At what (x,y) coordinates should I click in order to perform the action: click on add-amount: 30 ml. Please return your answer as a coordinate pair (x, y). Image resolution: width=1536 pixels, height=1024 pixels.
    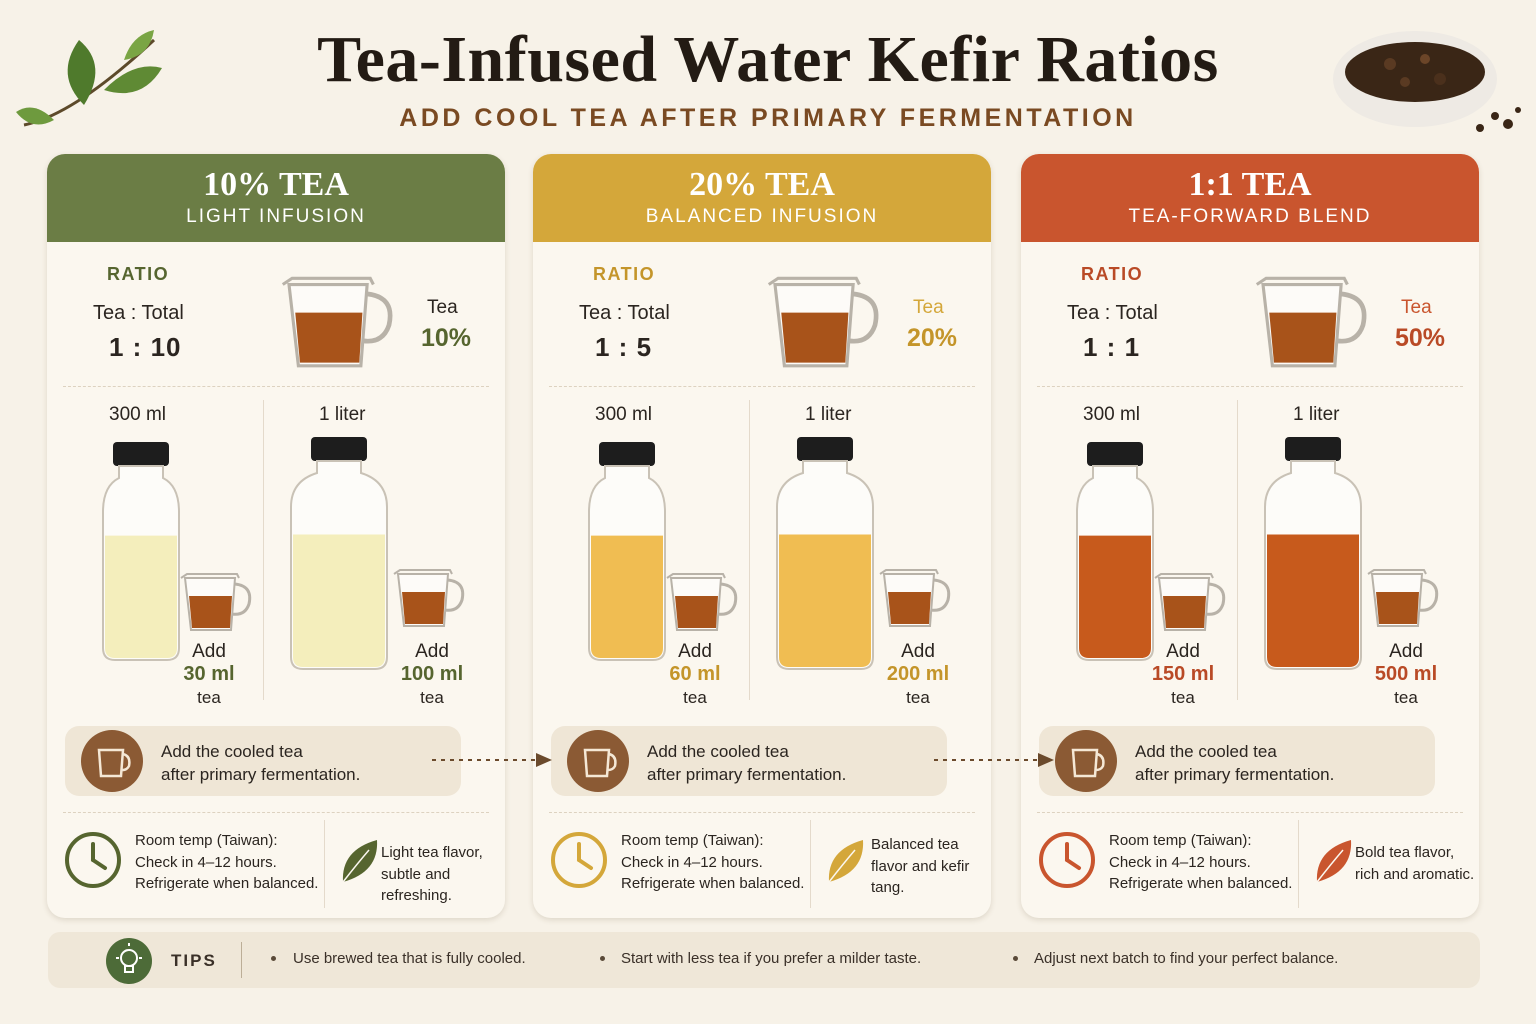
    Looking at the image, I should click on (209, 674).